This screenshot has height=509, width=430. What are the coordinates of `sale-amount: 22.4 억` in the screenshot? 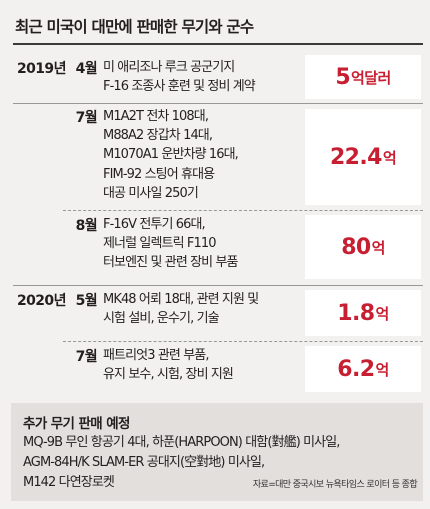 It's located at (363, 157).